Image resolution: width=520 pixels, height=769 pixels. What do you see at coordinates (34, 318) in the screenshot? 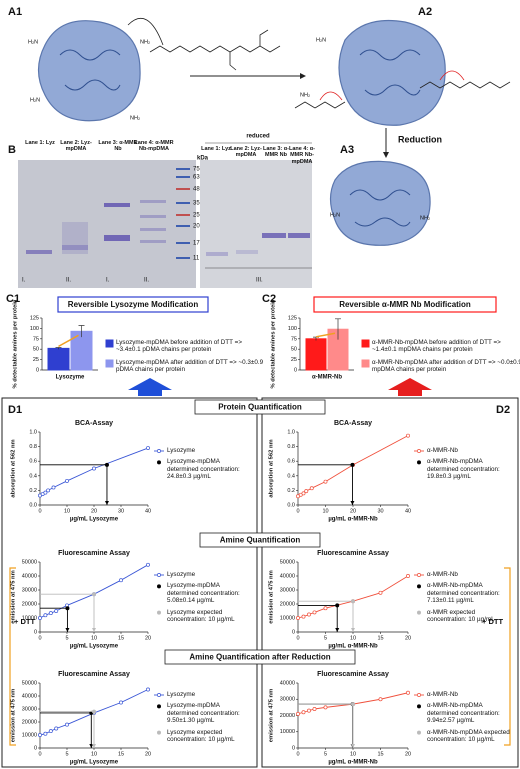
I see `y-tick-label: 125` at bounding box center [34, 318].